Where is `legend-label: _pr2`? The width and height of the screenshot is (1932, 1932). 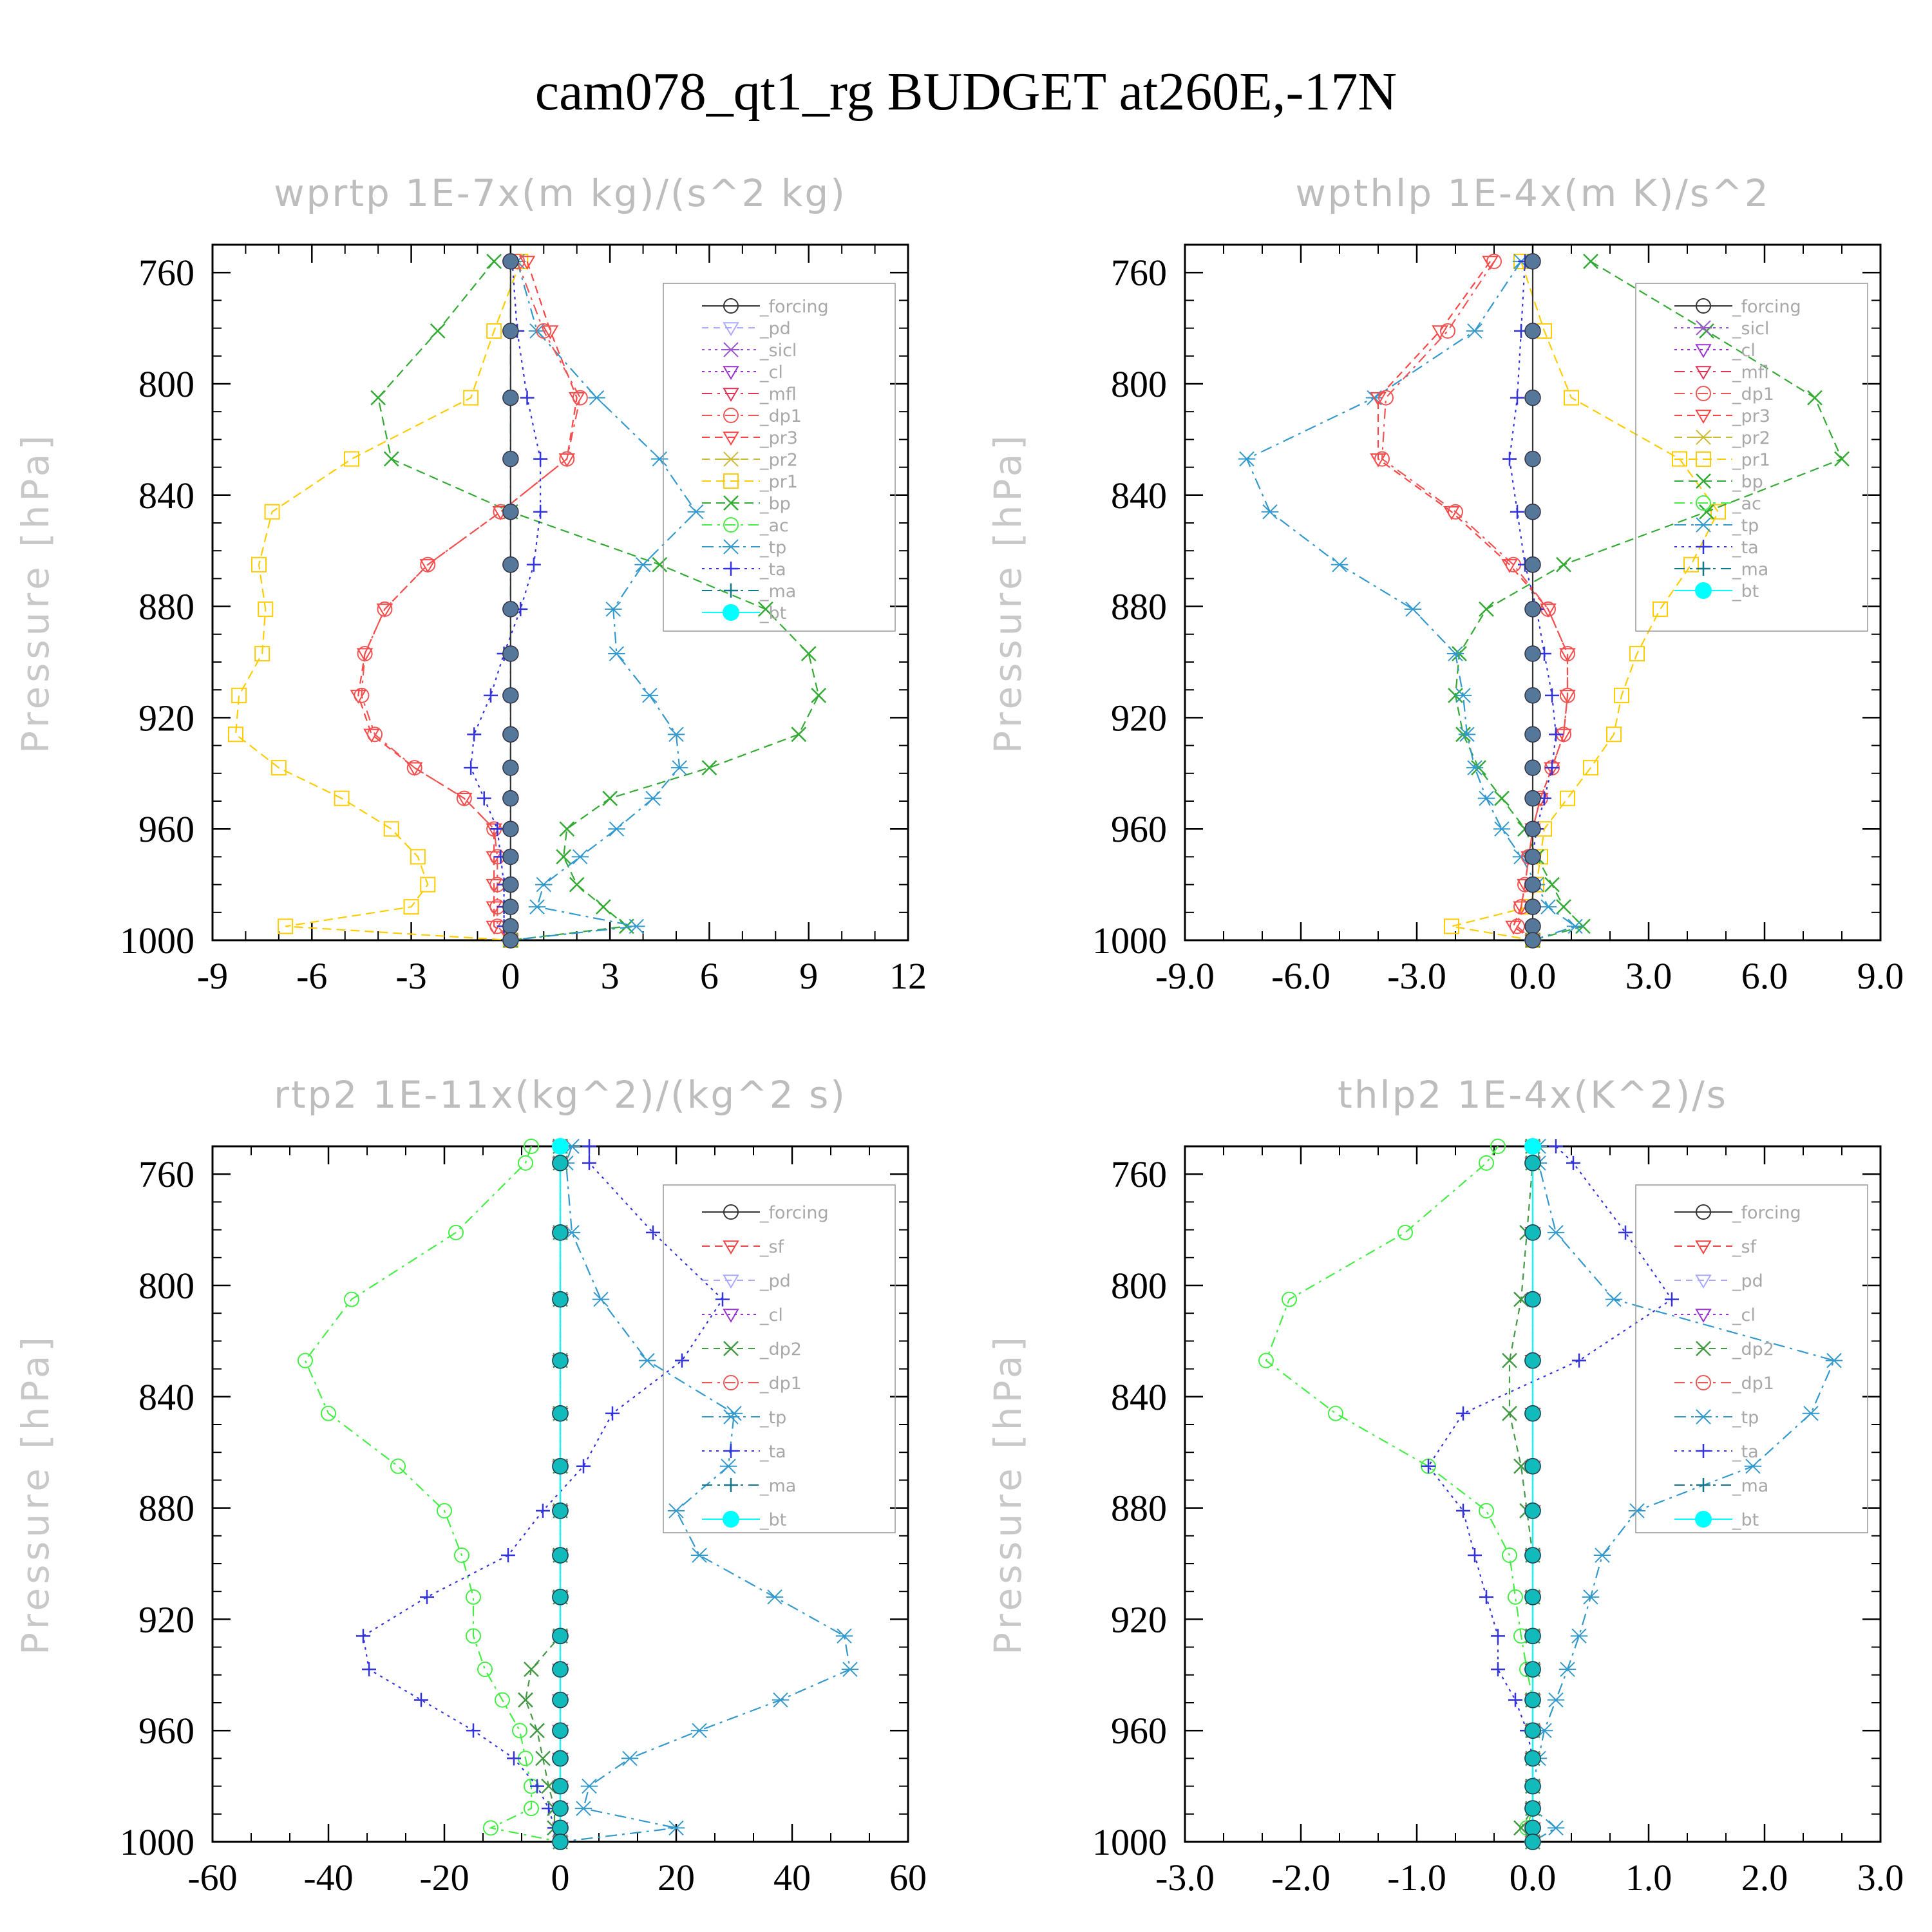
legend-label: _pr2 is located at coordinates (779, 460).